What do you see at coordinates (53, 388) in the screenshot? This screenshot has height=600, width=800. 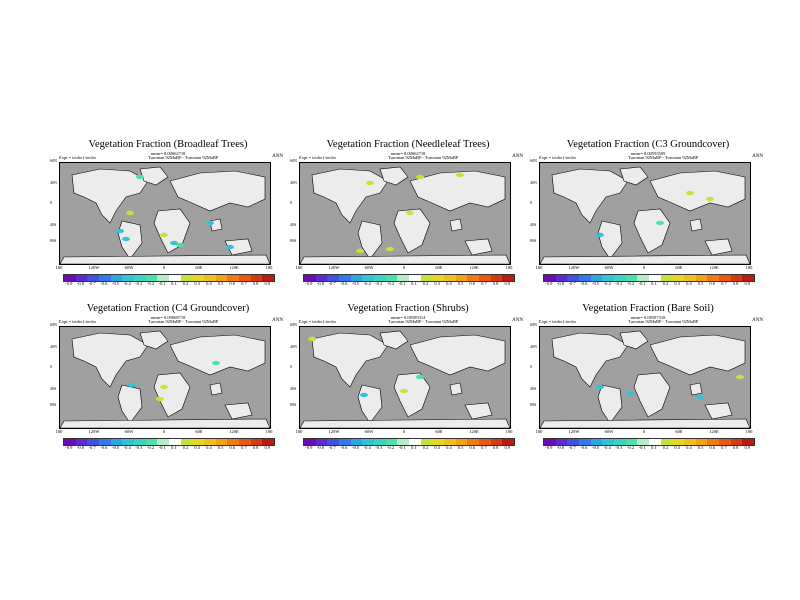 I see `lat-tick-label: 40S` at bounding box center [53, 388].